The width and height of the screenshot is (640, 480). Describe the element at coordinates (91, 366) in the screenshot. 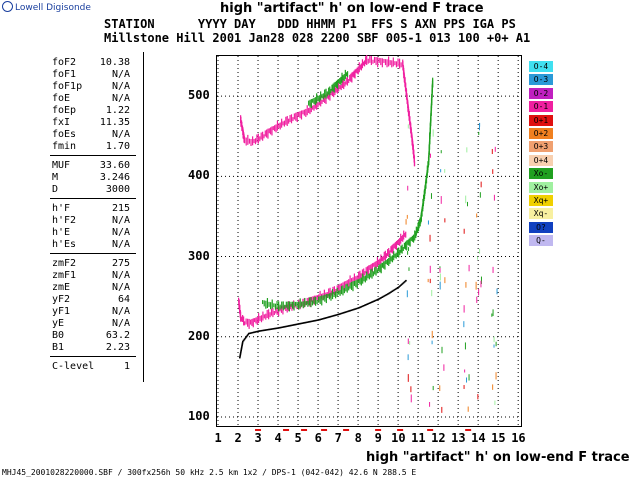

I see `param-row: C-level 1` at that location.